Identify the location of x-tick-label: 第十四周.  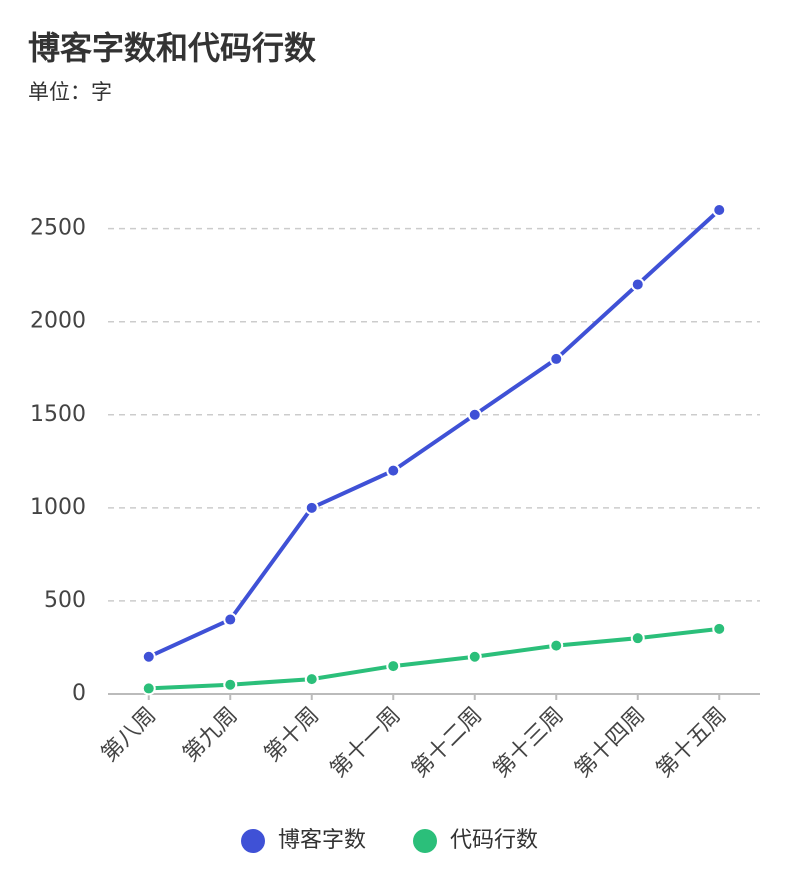
(610, 743).